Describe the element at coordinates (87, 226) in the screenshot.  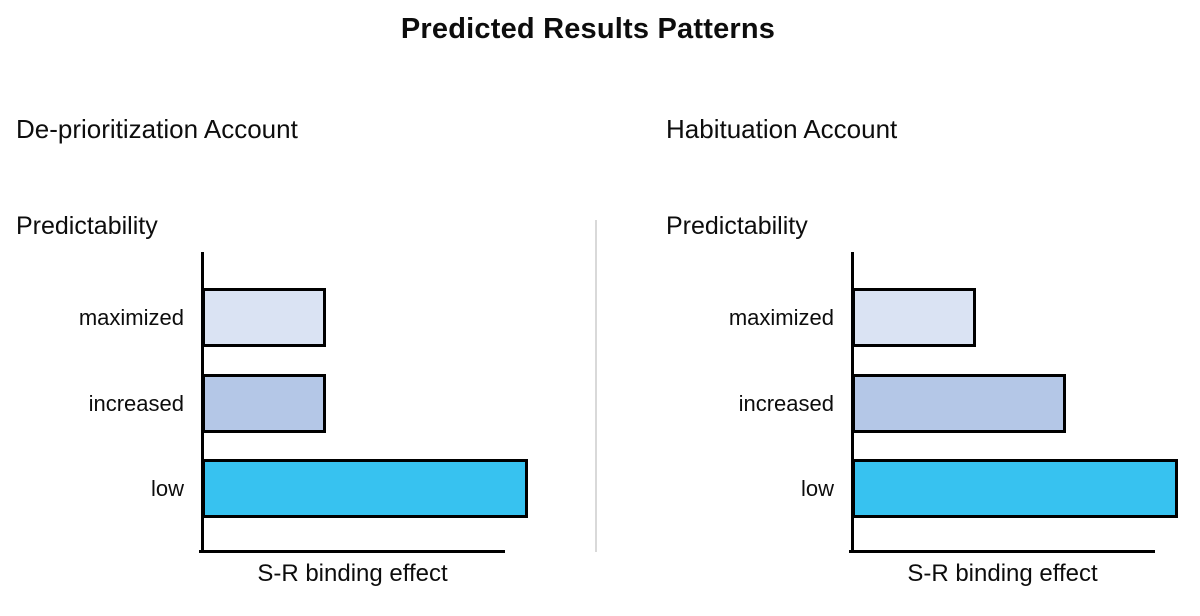
I see `y-axis-label-left: Predictability` at that location.